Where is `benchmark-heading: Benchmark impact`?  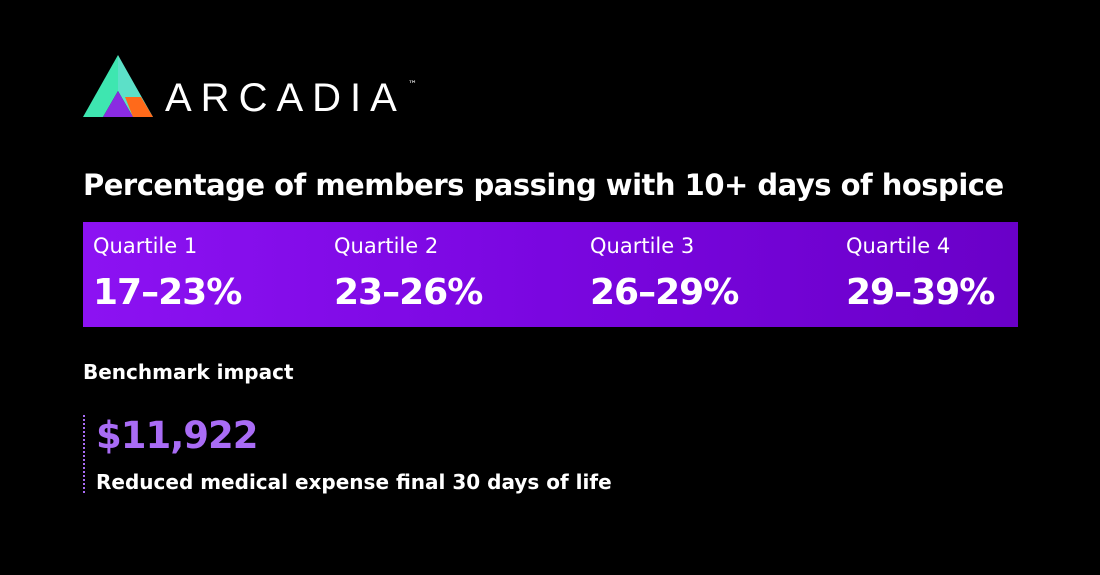
benchmark-heading: Benchmark impact is located at coordinates (188, 372).